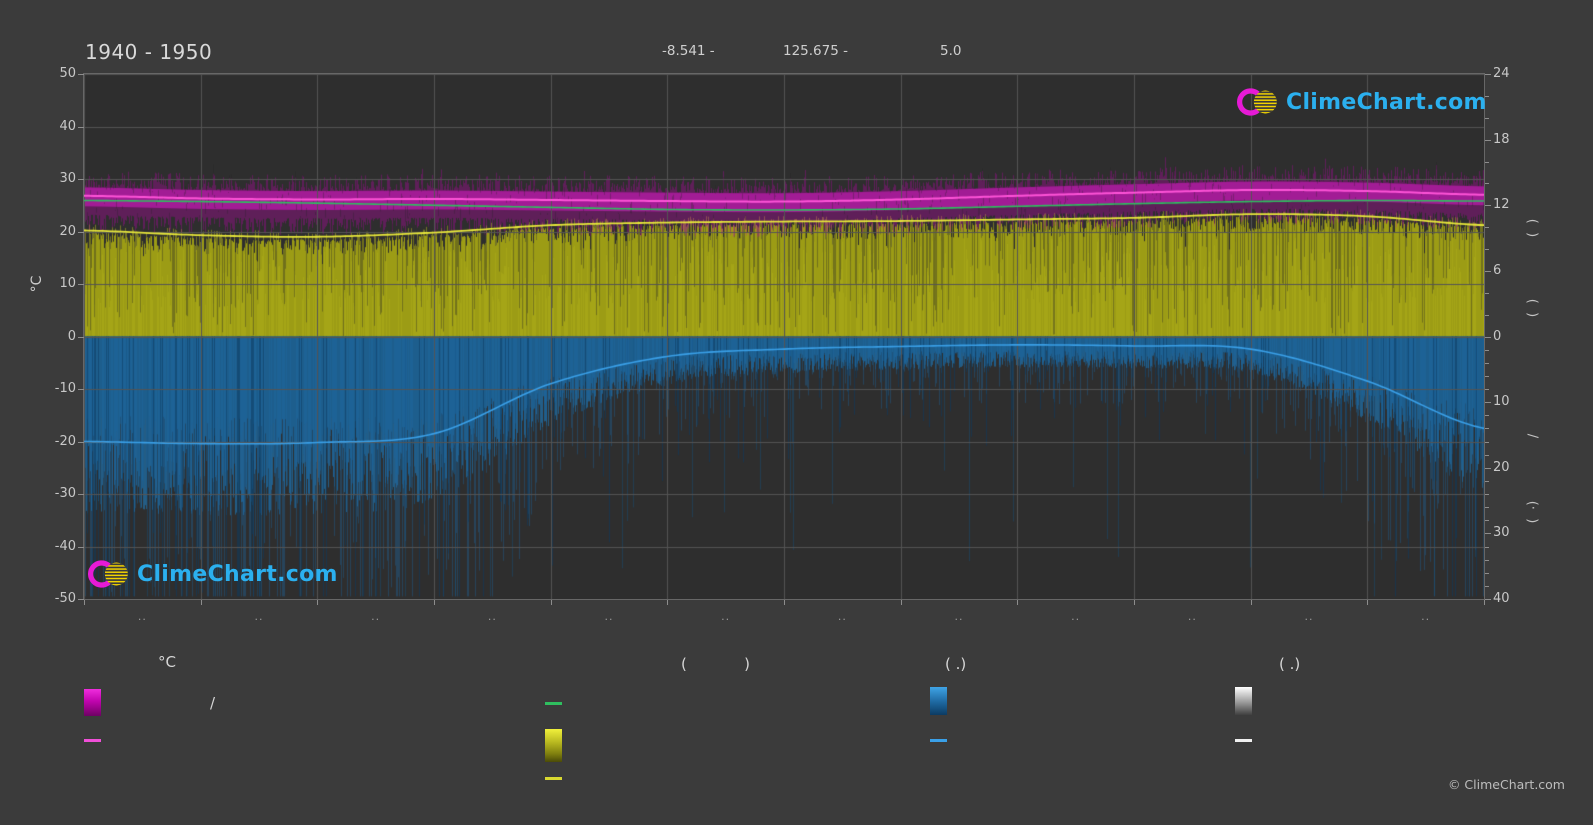 This screenshot has height=825, width=1593. I want to click on right-axis-tick: 40, so click(1501, 598).